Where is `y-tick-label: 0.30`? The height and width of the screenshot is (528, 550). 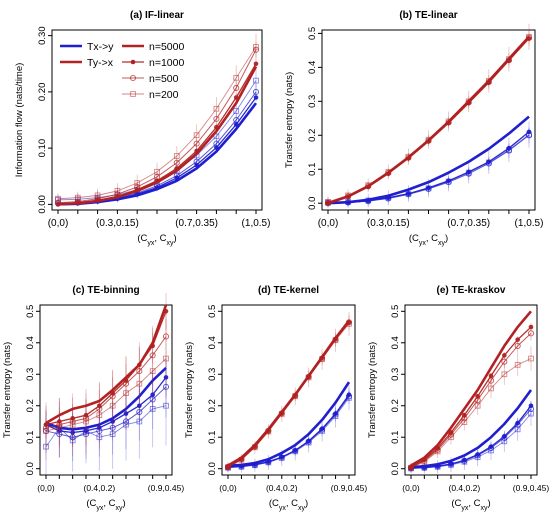
y-tick-label: 0.30 is located at coordinates (42, 35).